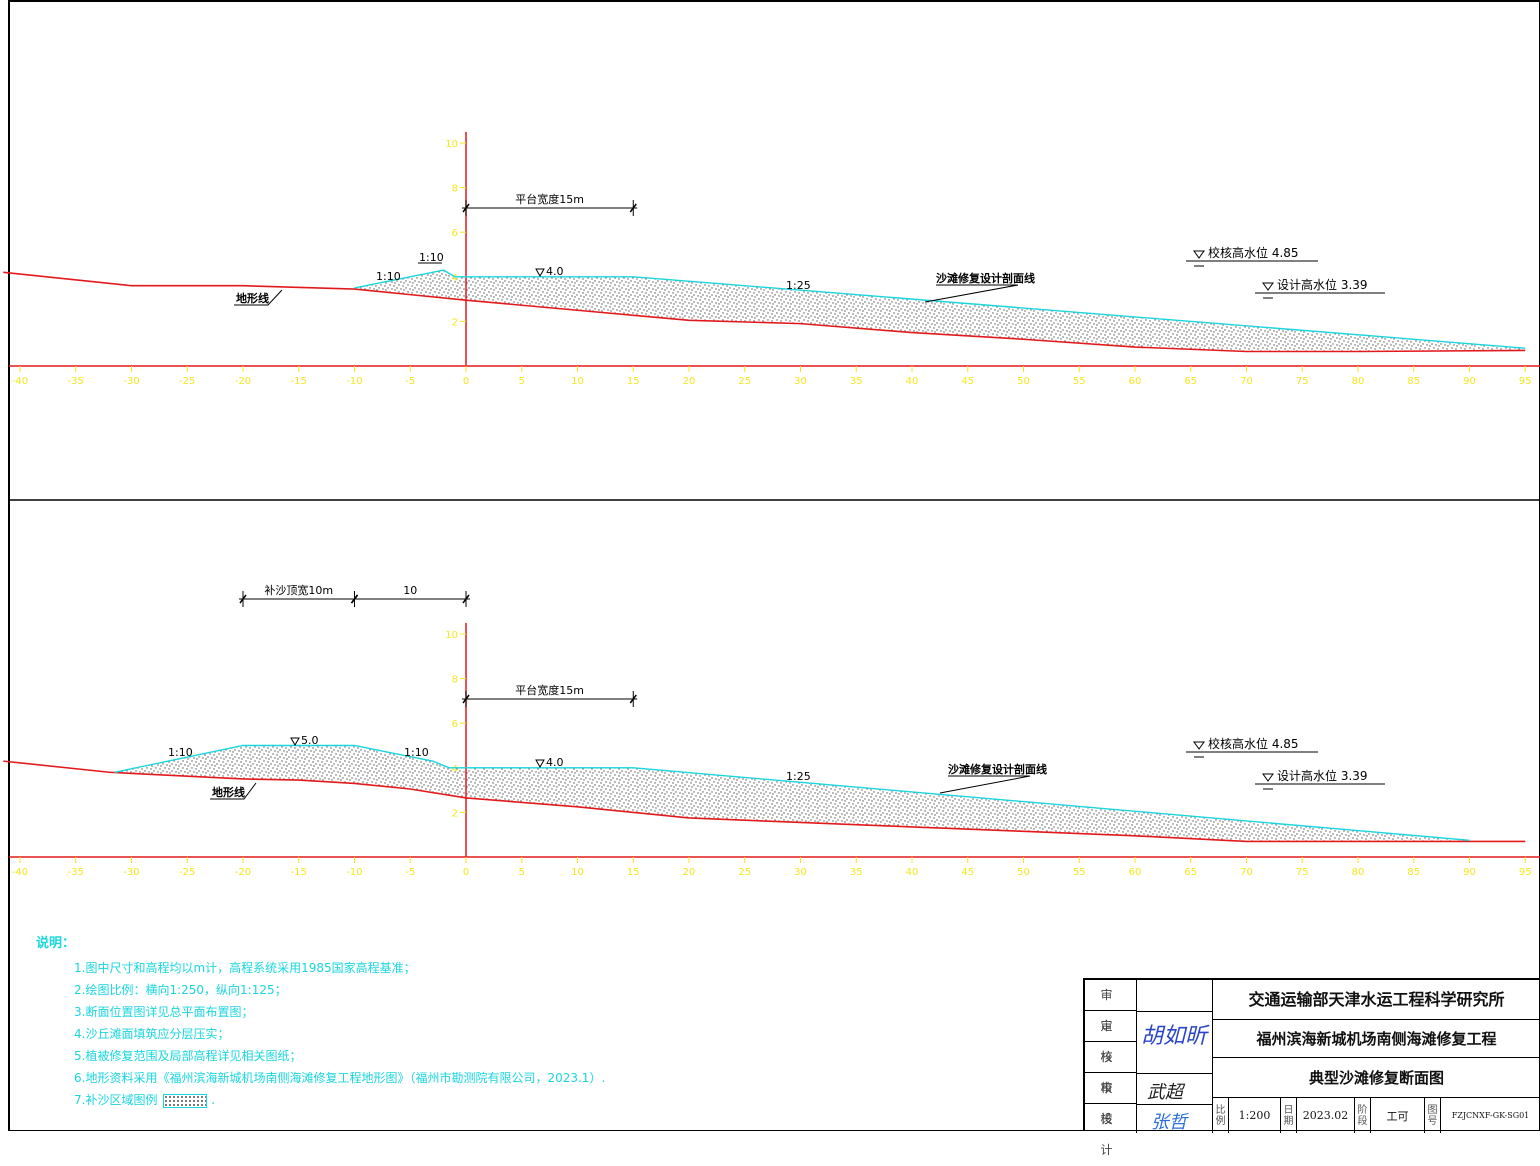  What do you see at coordinates (522, 381) in the screenshot?
I see `x-tick-label: 5` at bounding box center [522, 381].